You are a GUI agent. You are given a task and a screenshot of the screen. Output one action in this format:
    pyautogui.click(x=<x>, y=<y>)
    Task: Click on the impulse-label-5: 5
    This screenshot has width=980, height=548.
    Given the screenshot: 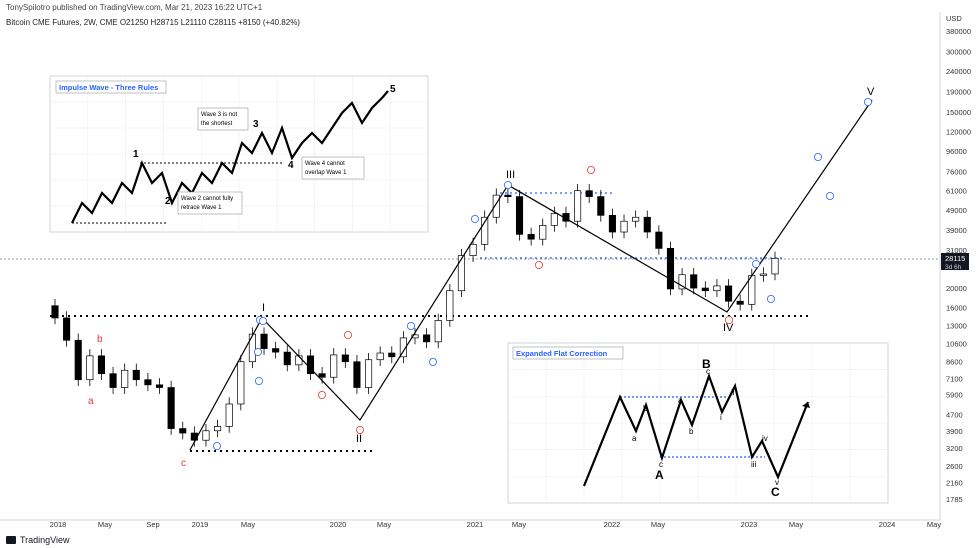 What is the action you would take?
    pyautogui.click(x=393, y=89)
    